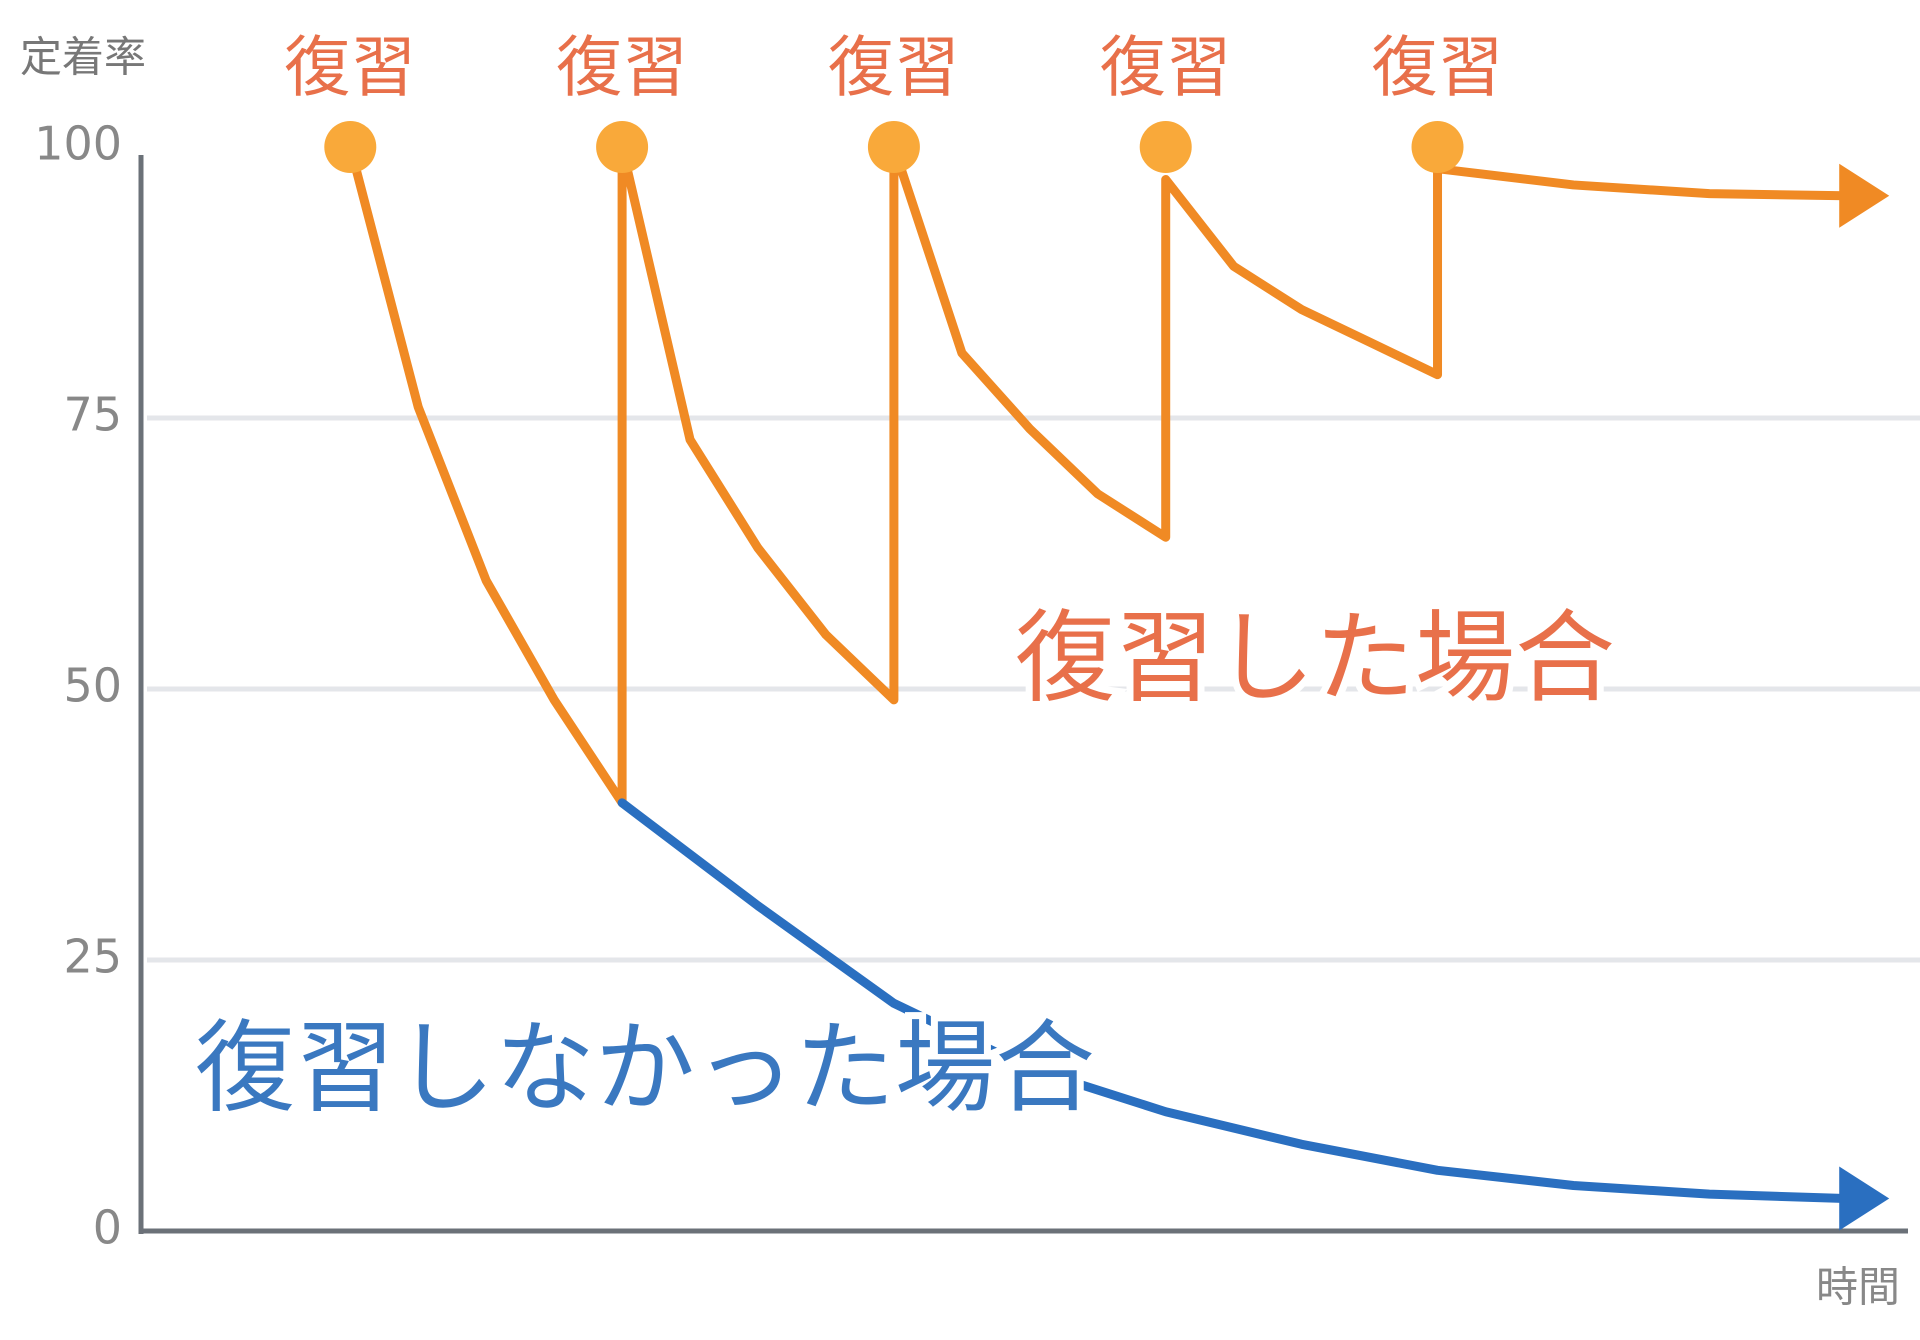 This screenshot has height=1340, width=1920. What do you see at coordinates (1315, 657) in the screenshot?
I see `series-label: 復習した場合` at bounding box center [1315, 657].